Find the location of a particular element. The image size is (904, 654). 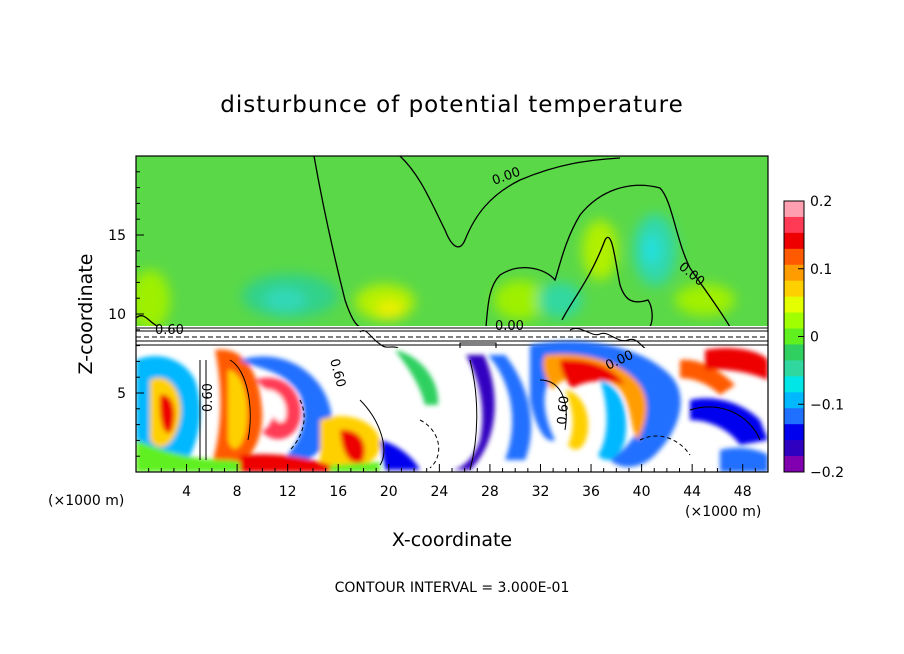

y-tick-label: 15 is located at coordinates (117, 236).